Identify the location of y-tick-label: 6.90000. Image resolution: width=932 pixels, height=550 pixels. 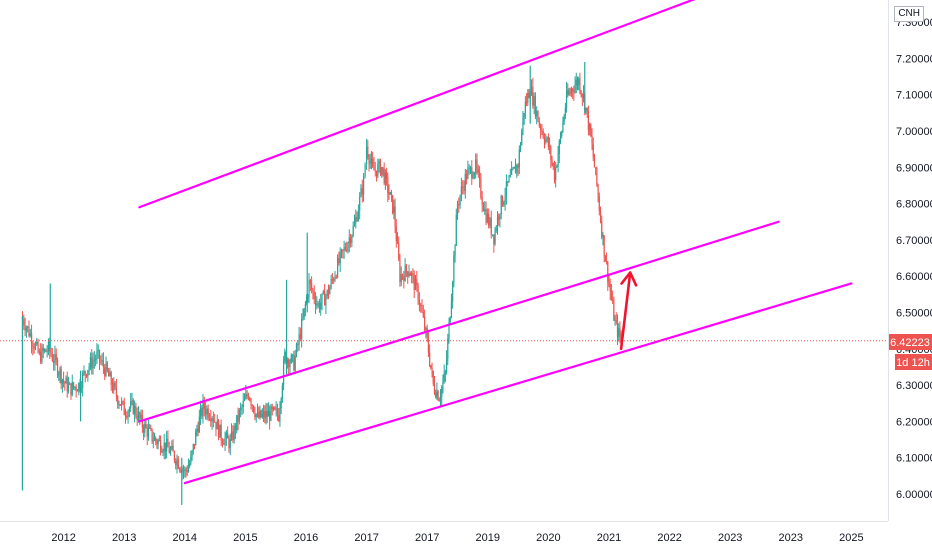
(914, 168).